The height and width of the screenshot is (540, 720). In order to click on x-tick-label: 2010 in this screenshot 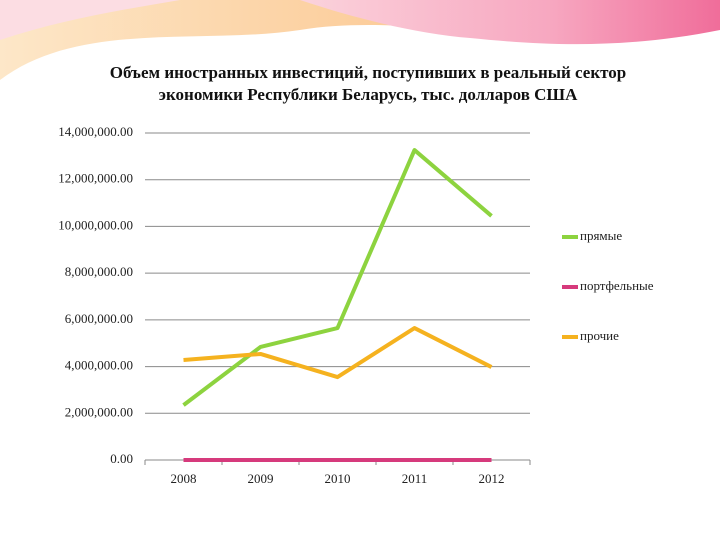, I will do `click(338, 478)`.